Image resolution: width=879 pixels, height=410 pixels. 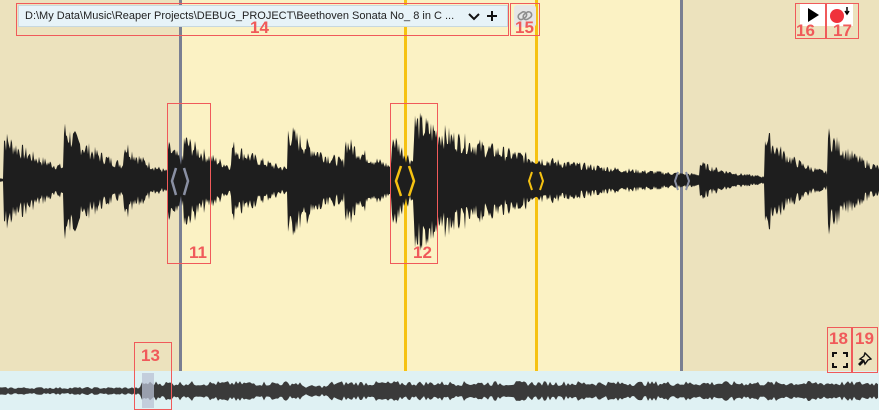 What do you see at coordinates (405, 181) in the screenshot?
I see `loop-start-handle` at bounding box center [405, 181].